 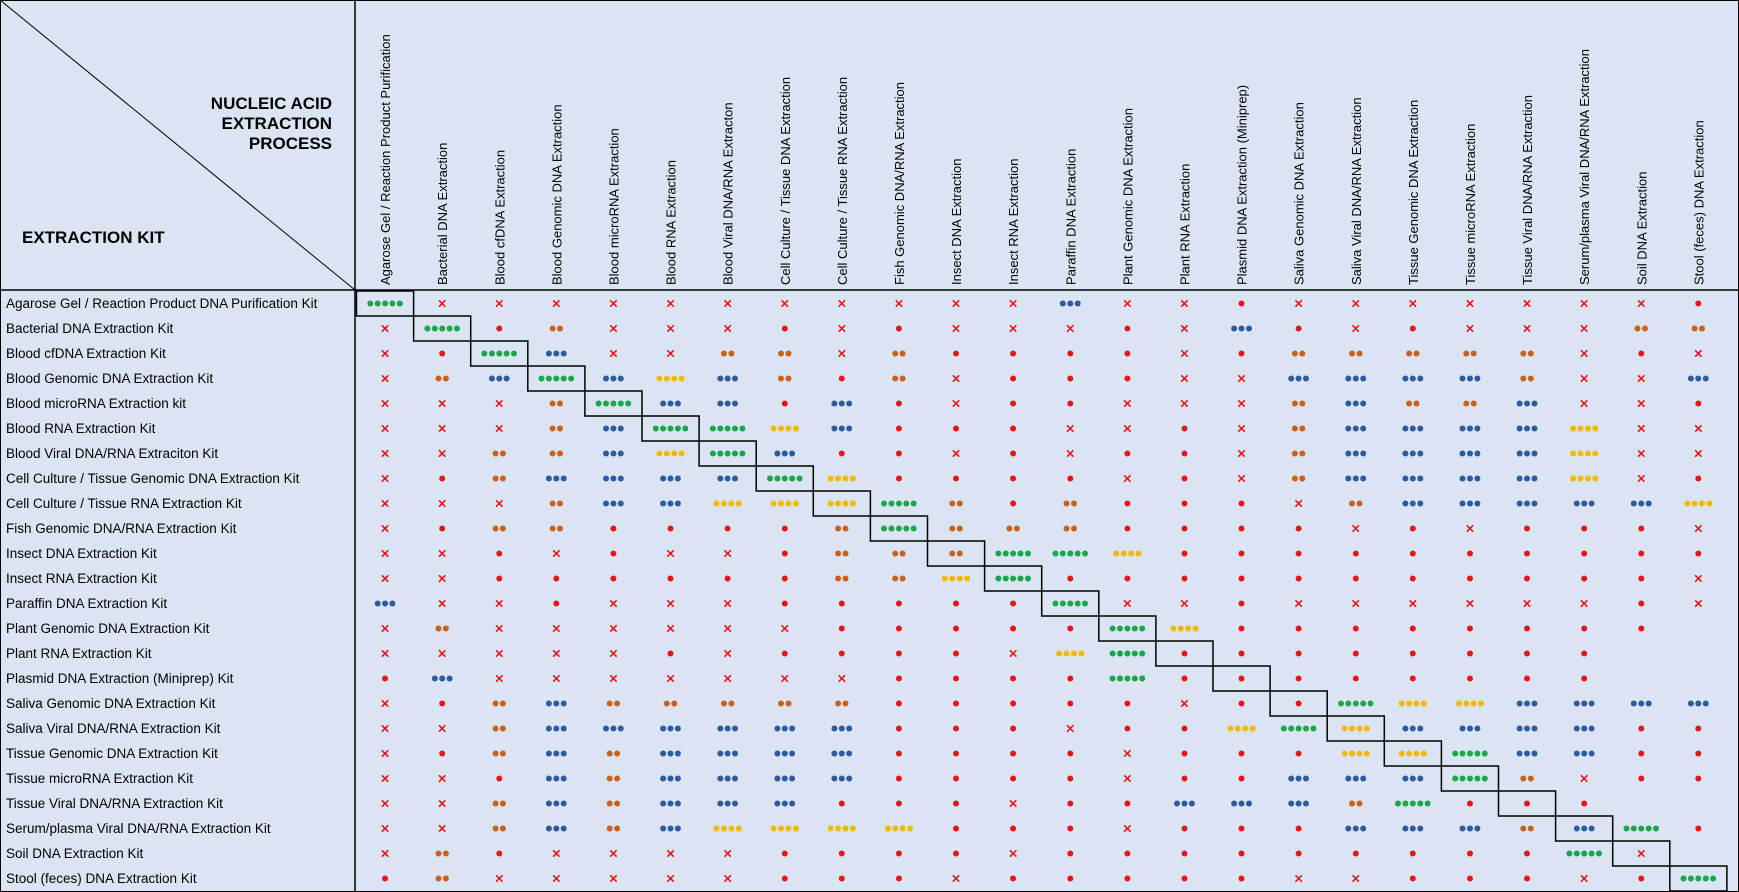 What do you see at coordinates (81, 428) in the screenshot?
I see `row-label: Blood RNA Extraction Kit` at bounding box center [81, 428].